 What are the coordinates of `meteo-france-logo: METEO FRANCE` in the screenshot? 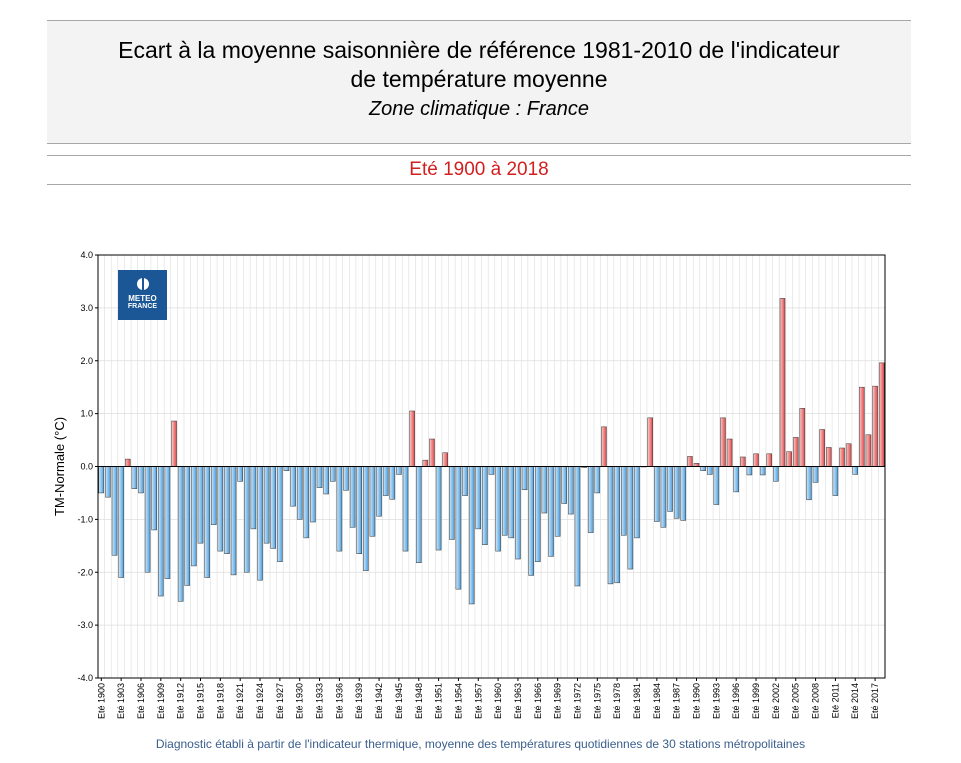 It's located at (142, 295).